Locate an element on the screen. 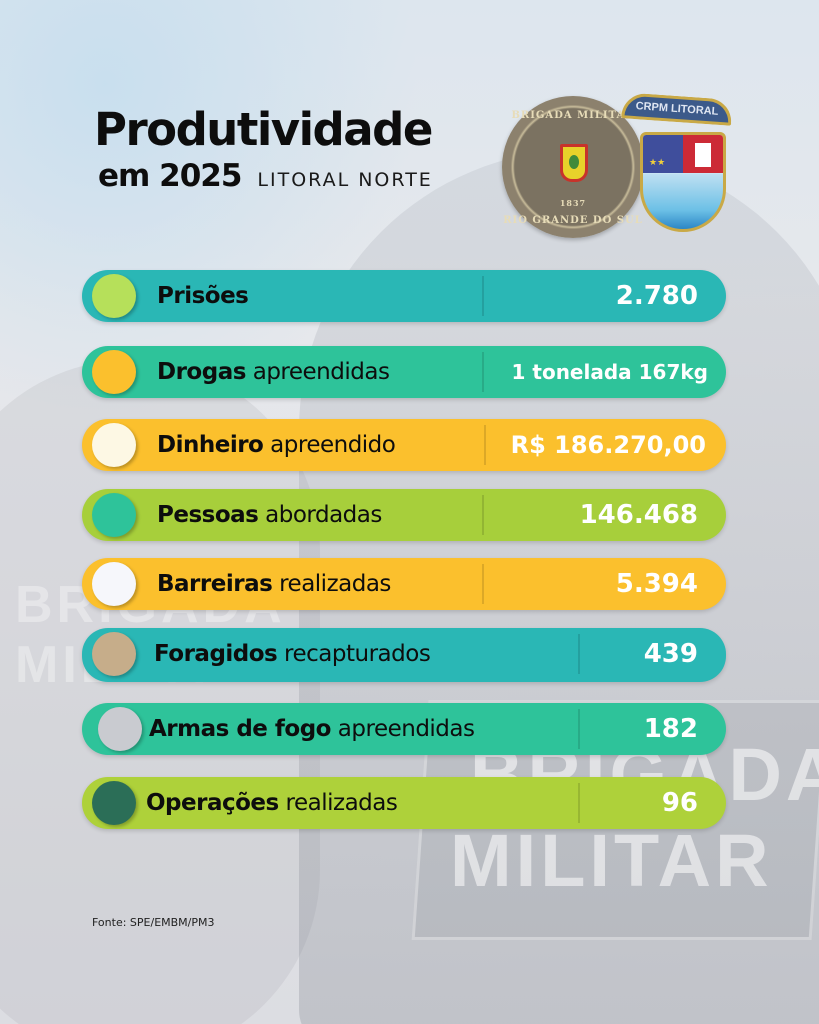 The image size is (819, 1024). stat-value: R$ 186.270,00 is located at coordinates (608, 445).